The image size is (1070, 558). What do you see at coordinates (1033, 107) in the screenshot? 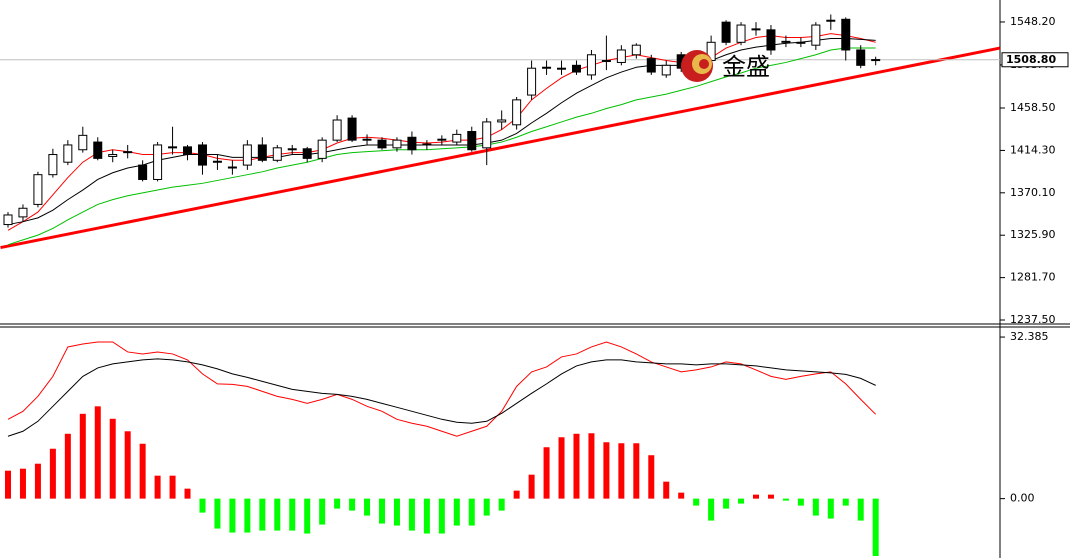
I see `y-tick-label: 1458.50` at bounding box center [1033, 107].